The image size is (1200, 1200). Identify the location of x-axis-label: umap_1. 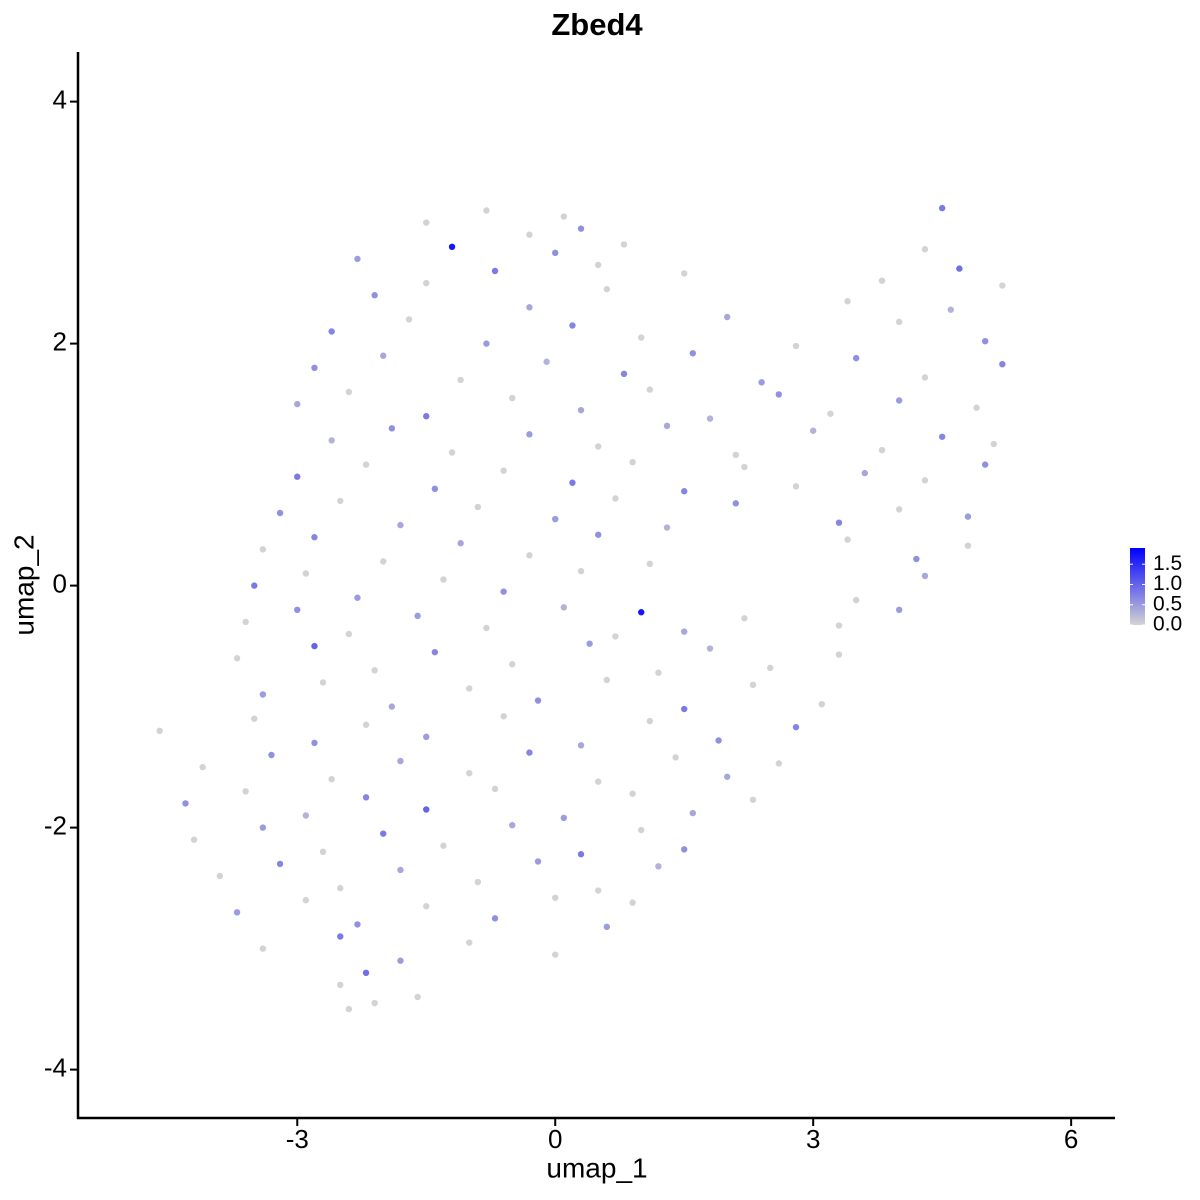
(596, 1167).